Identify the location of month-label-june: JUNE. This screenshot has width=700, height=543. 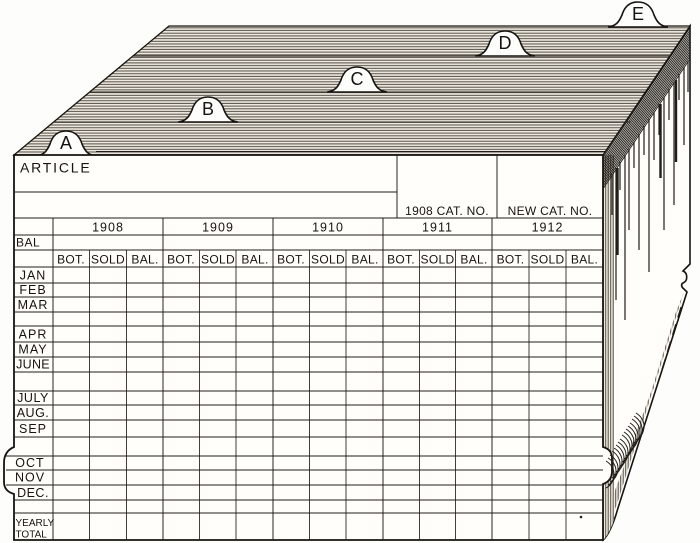
(33, 365).